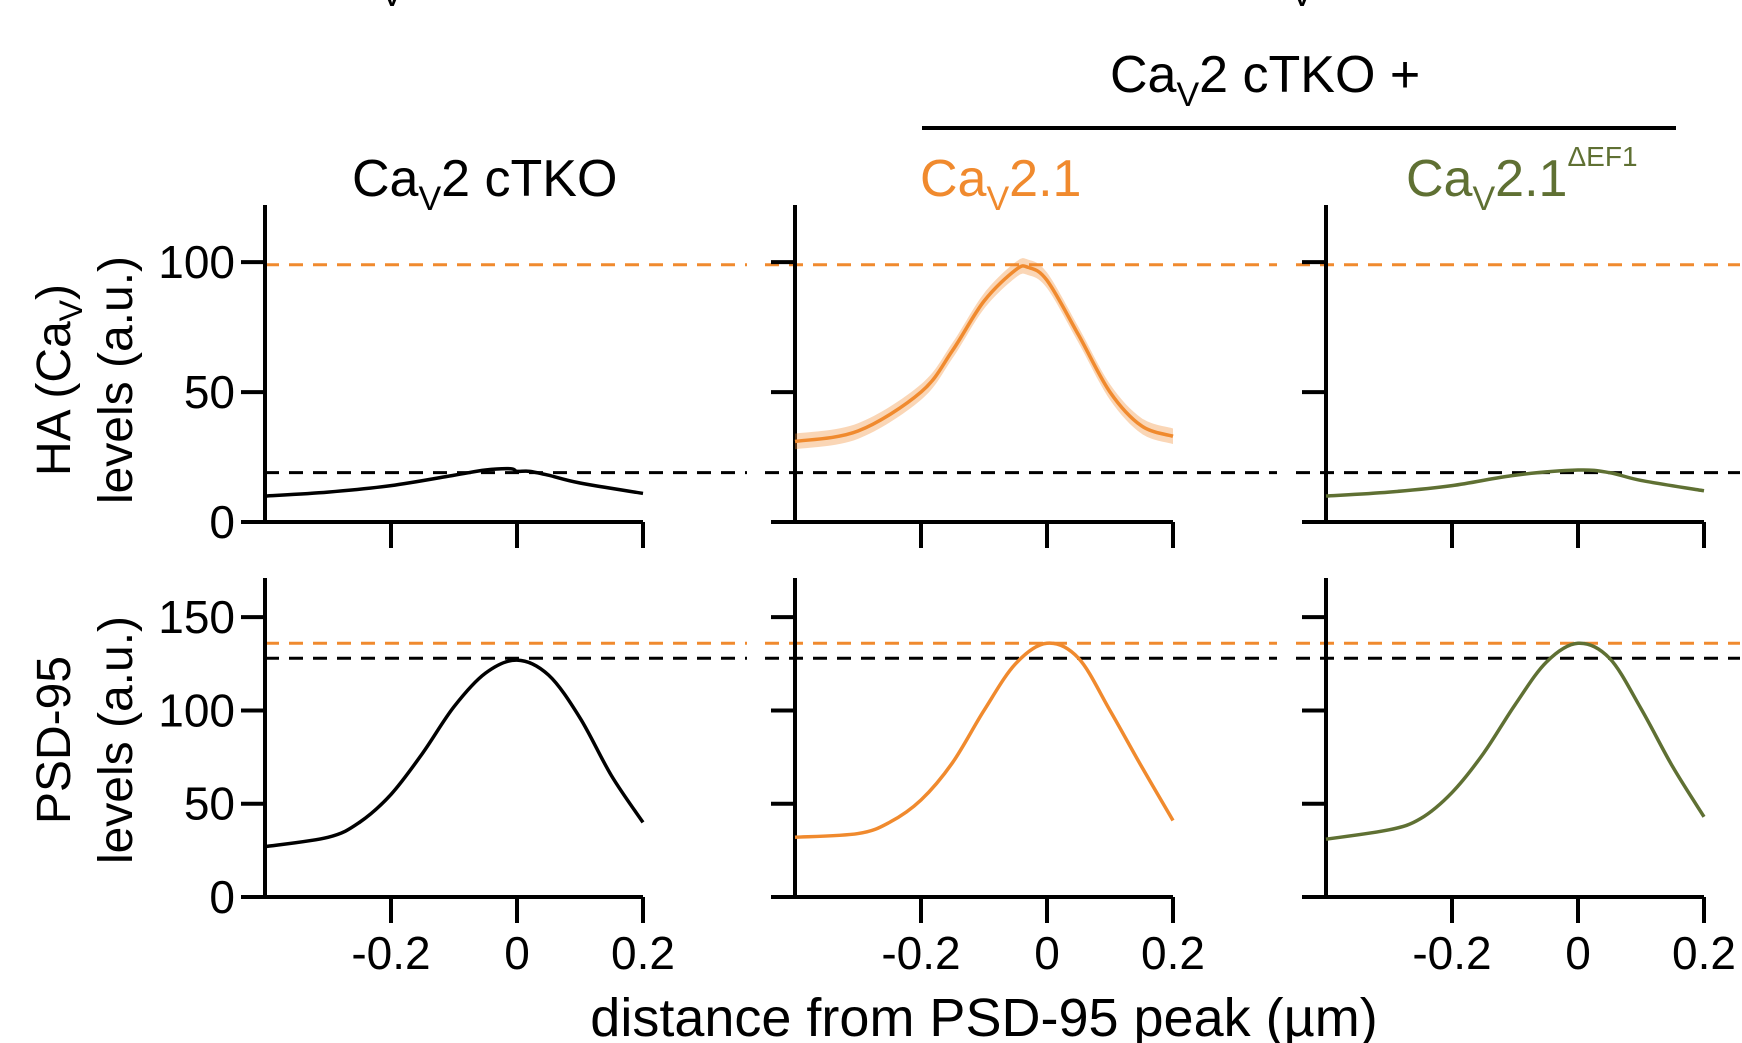  Describe the element at coordinates (452, 376) in the screenshot. I see `panel-ha-0: 0 50 100` at that location.